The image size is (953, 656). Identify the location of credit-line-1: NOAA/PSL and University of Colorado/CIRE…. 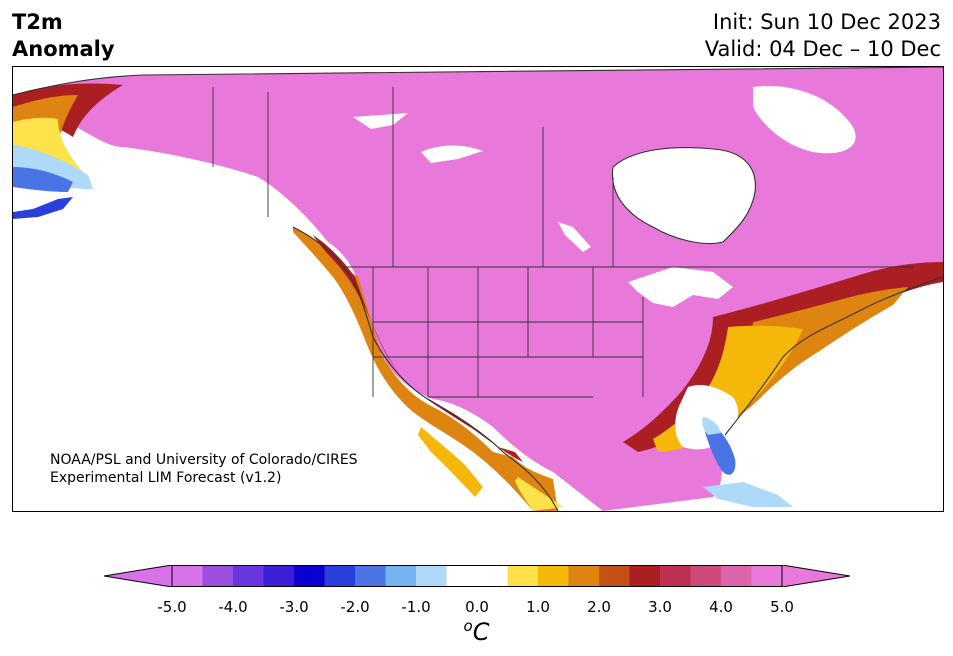
(204, 460).